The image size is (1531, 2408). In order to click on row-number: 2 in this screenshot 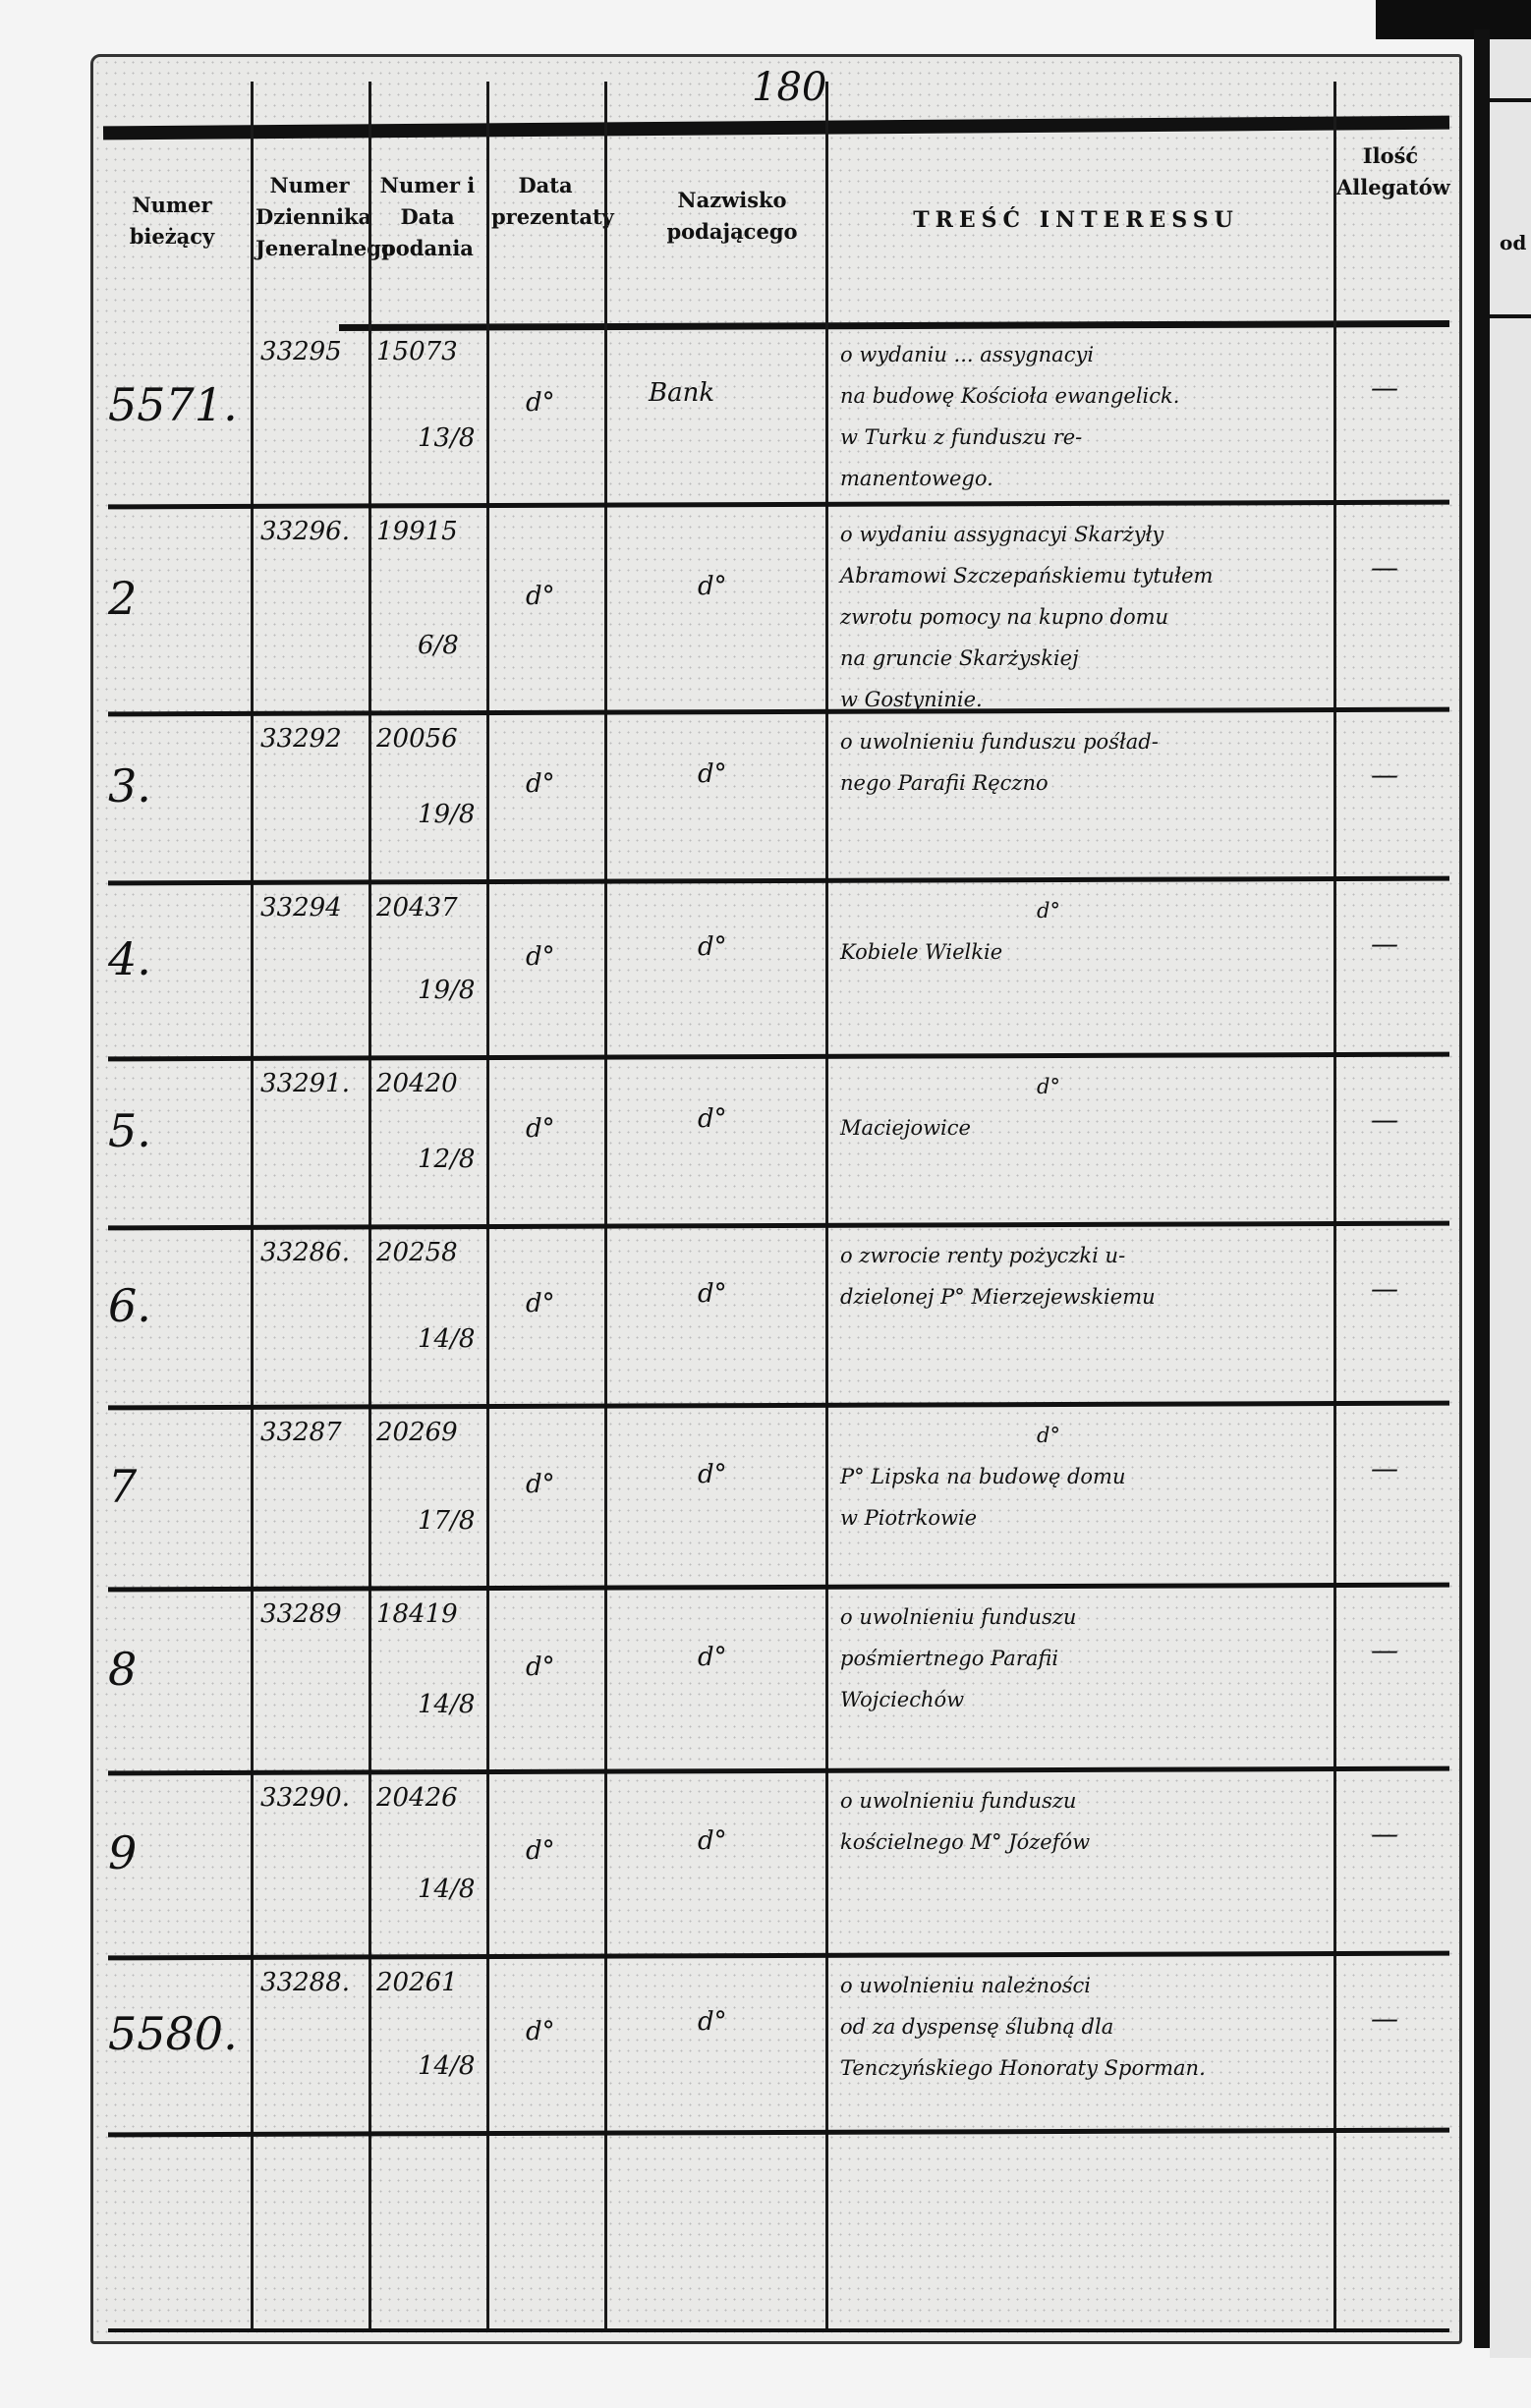, I will do `click(123, 598)`.